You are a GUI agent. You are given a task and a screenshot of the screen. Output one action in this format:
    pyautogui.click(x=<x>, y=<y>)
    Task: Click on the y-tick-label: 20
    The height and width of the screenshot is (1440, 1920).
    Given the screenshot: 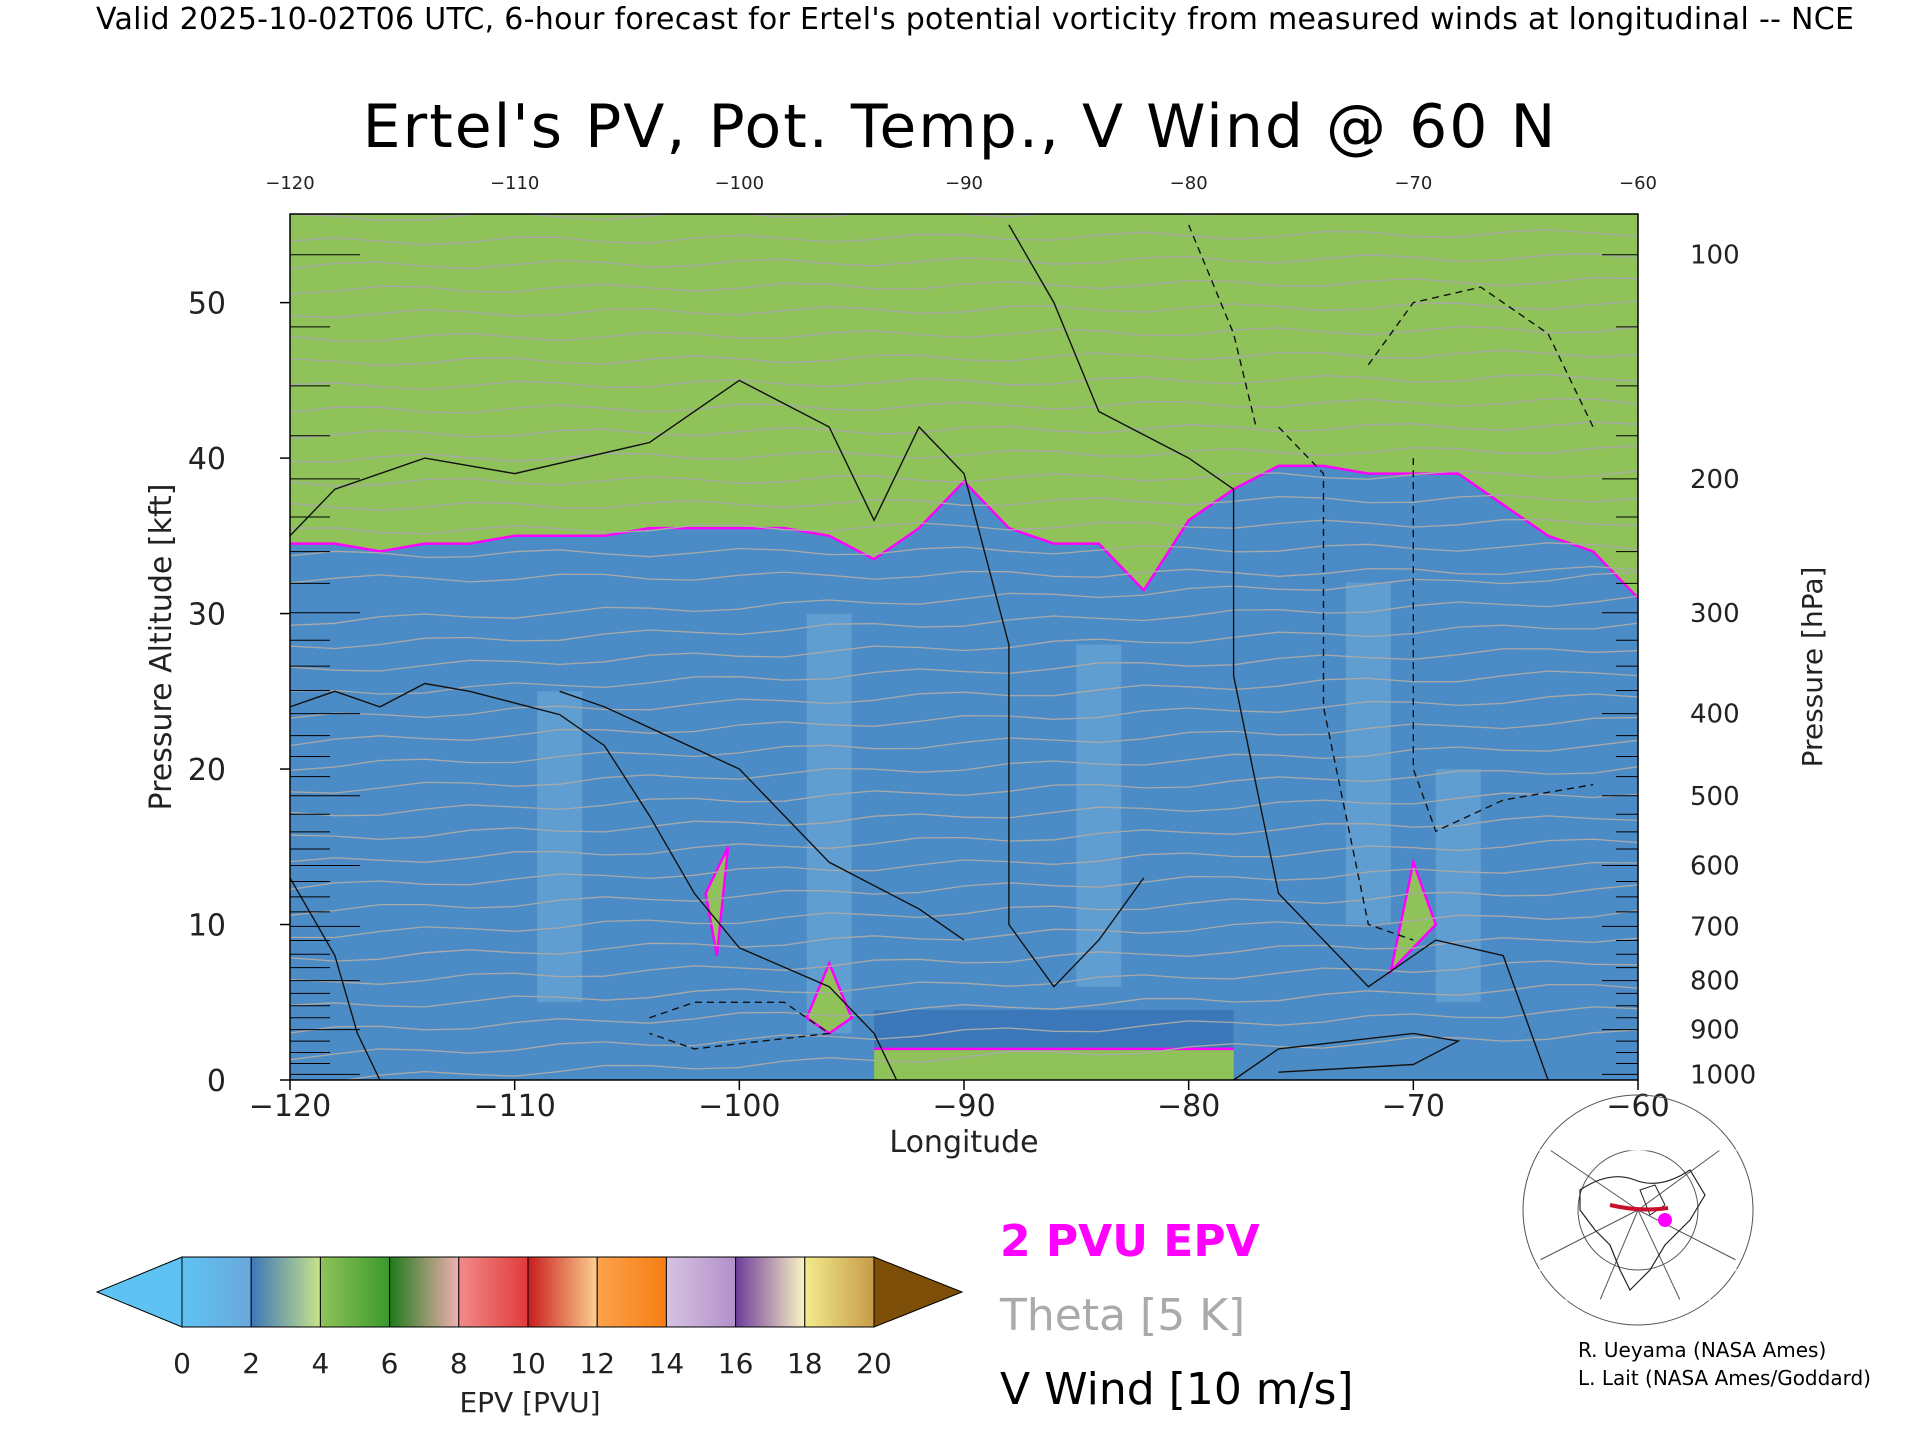 What is the action you would take?
    pyautogui.click(x=207, y=770)
    